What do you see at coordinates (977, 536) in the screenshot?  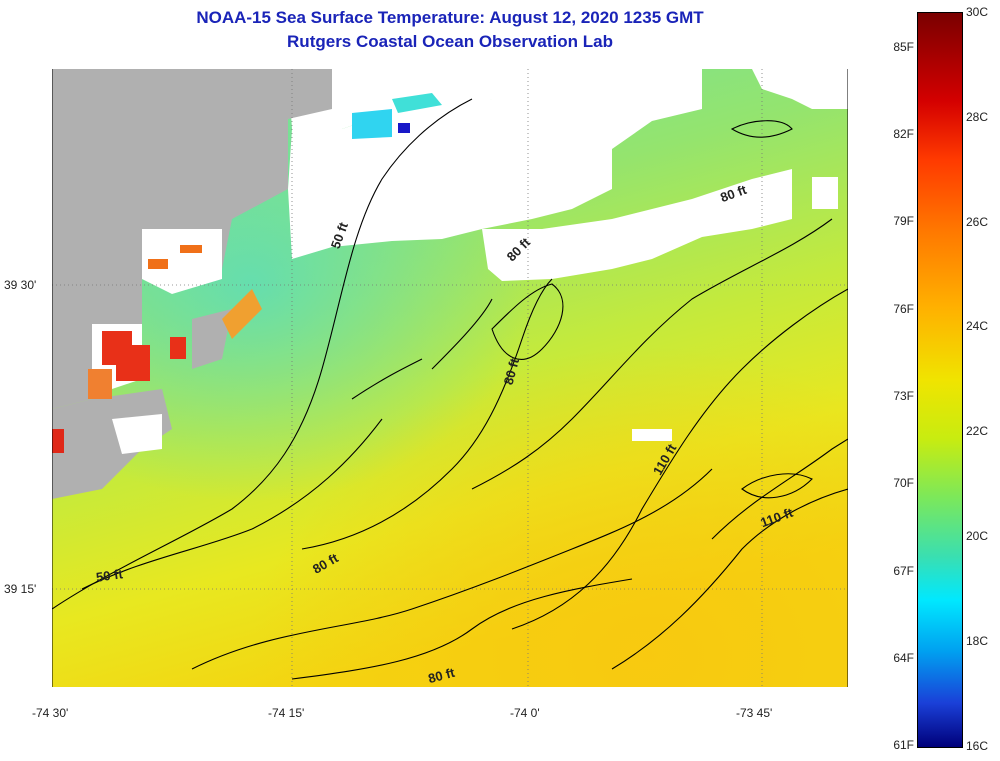 I see `colorbar-c-label: 20C` at bounding box center [977, 536].